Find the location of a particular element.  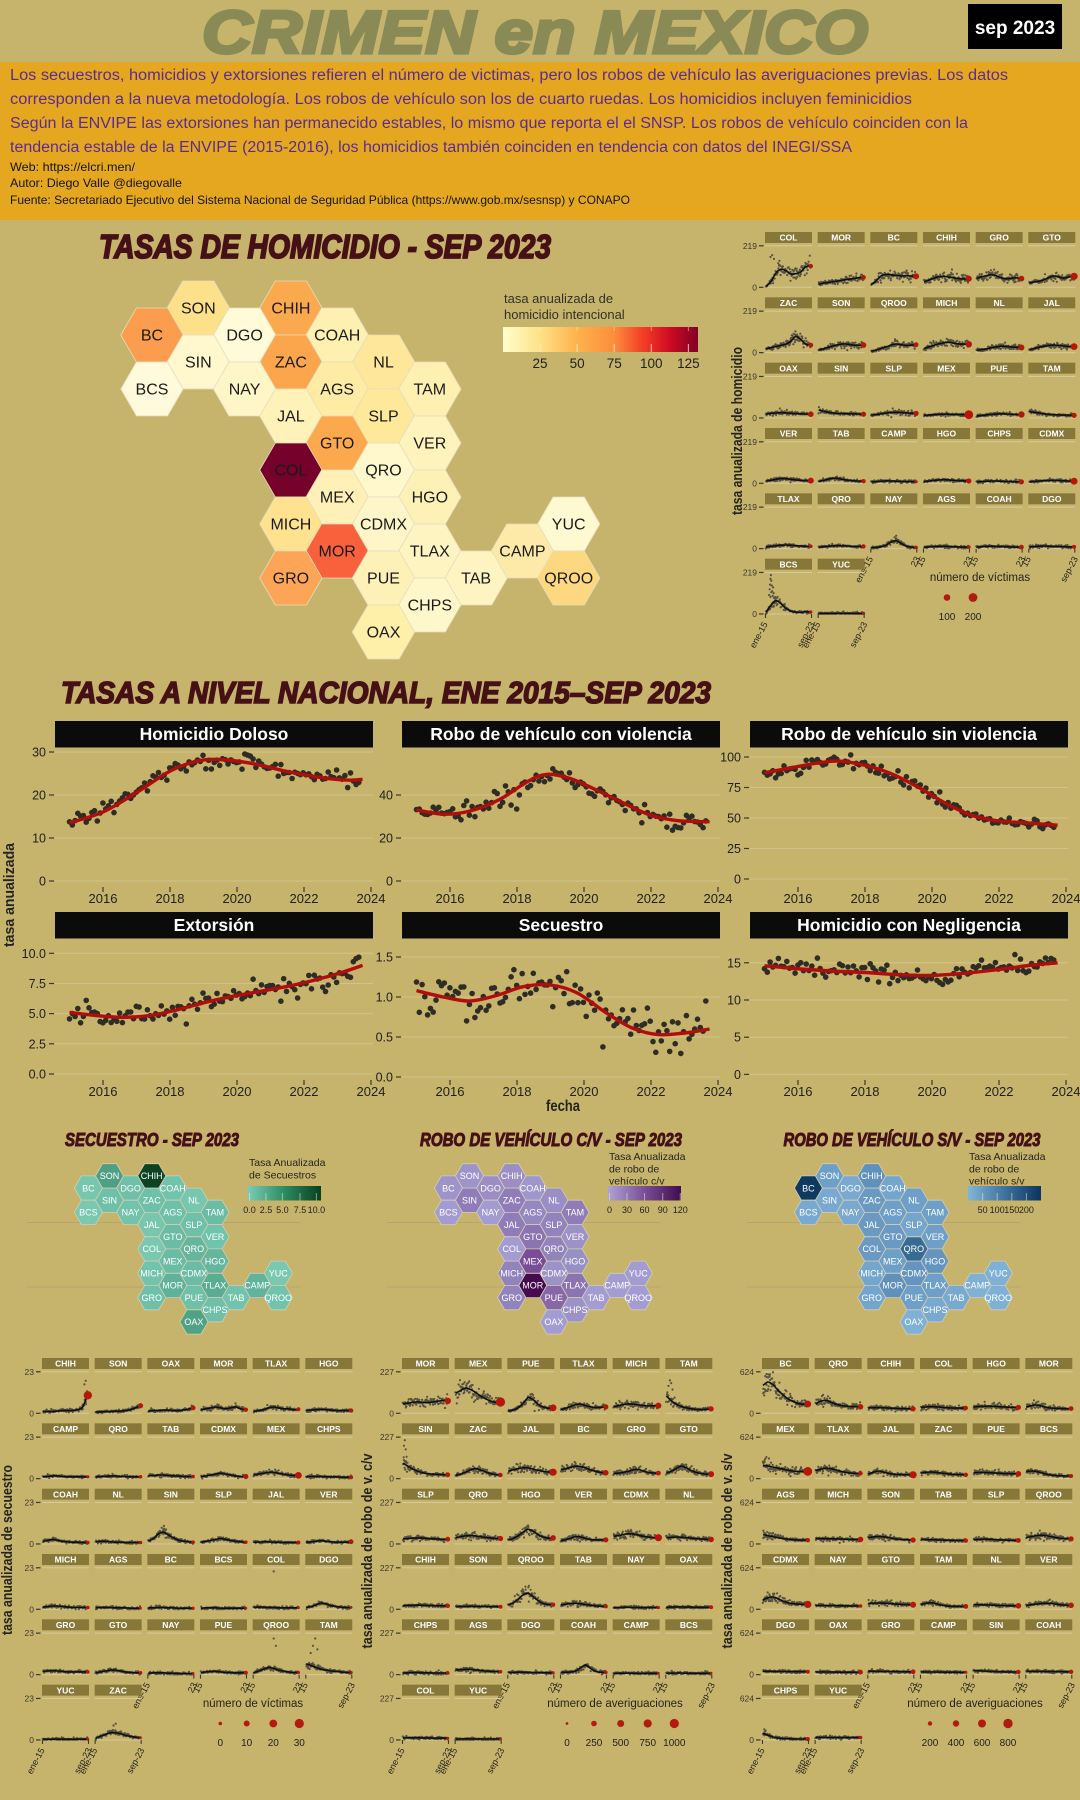

svg-text: tasa anualizada de is located at coordinates (558, 298).